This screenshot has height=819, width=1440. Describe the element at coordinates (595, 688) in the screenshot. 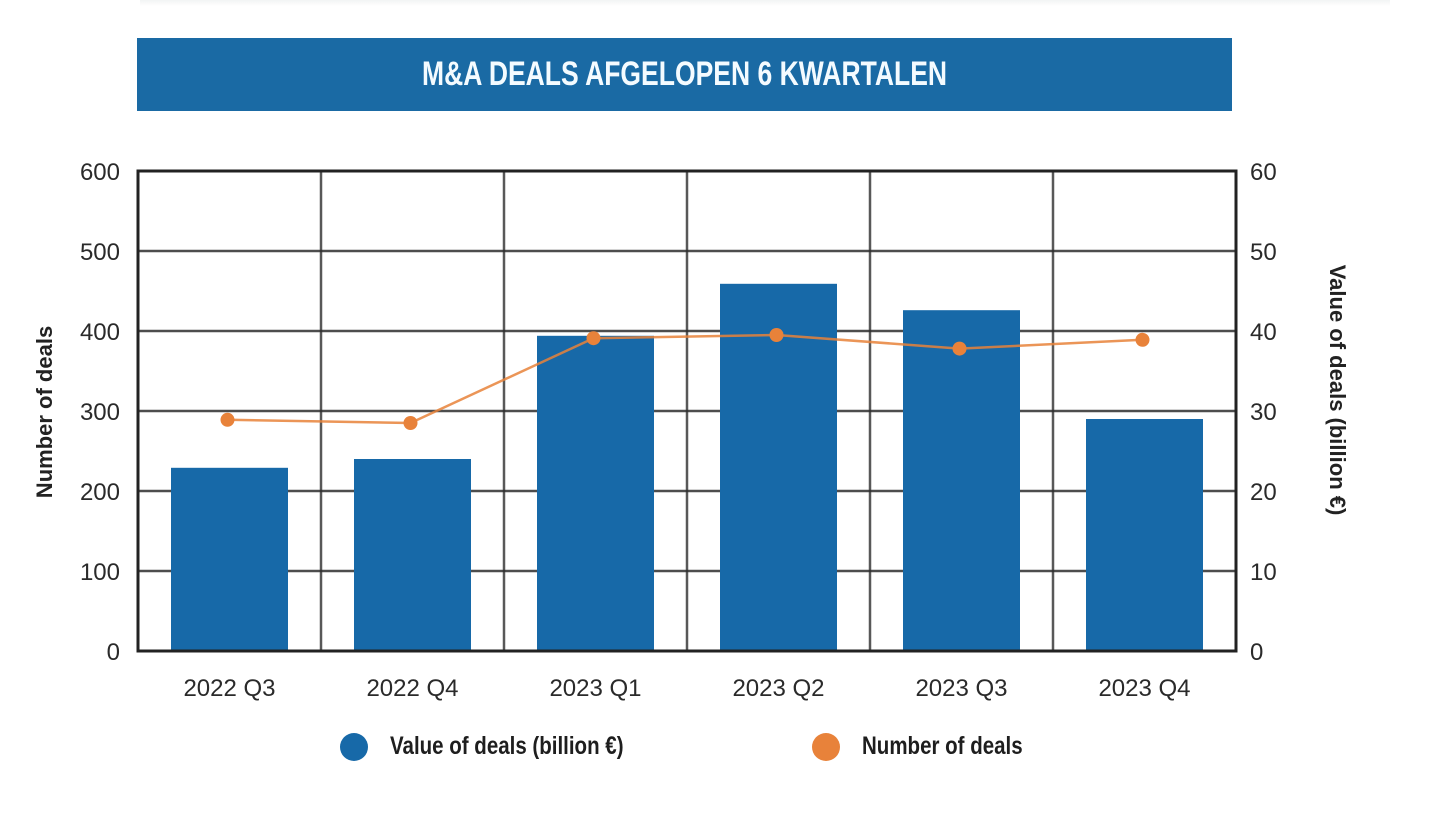

I see `x-tick-label: 2023 Q1` at that location.